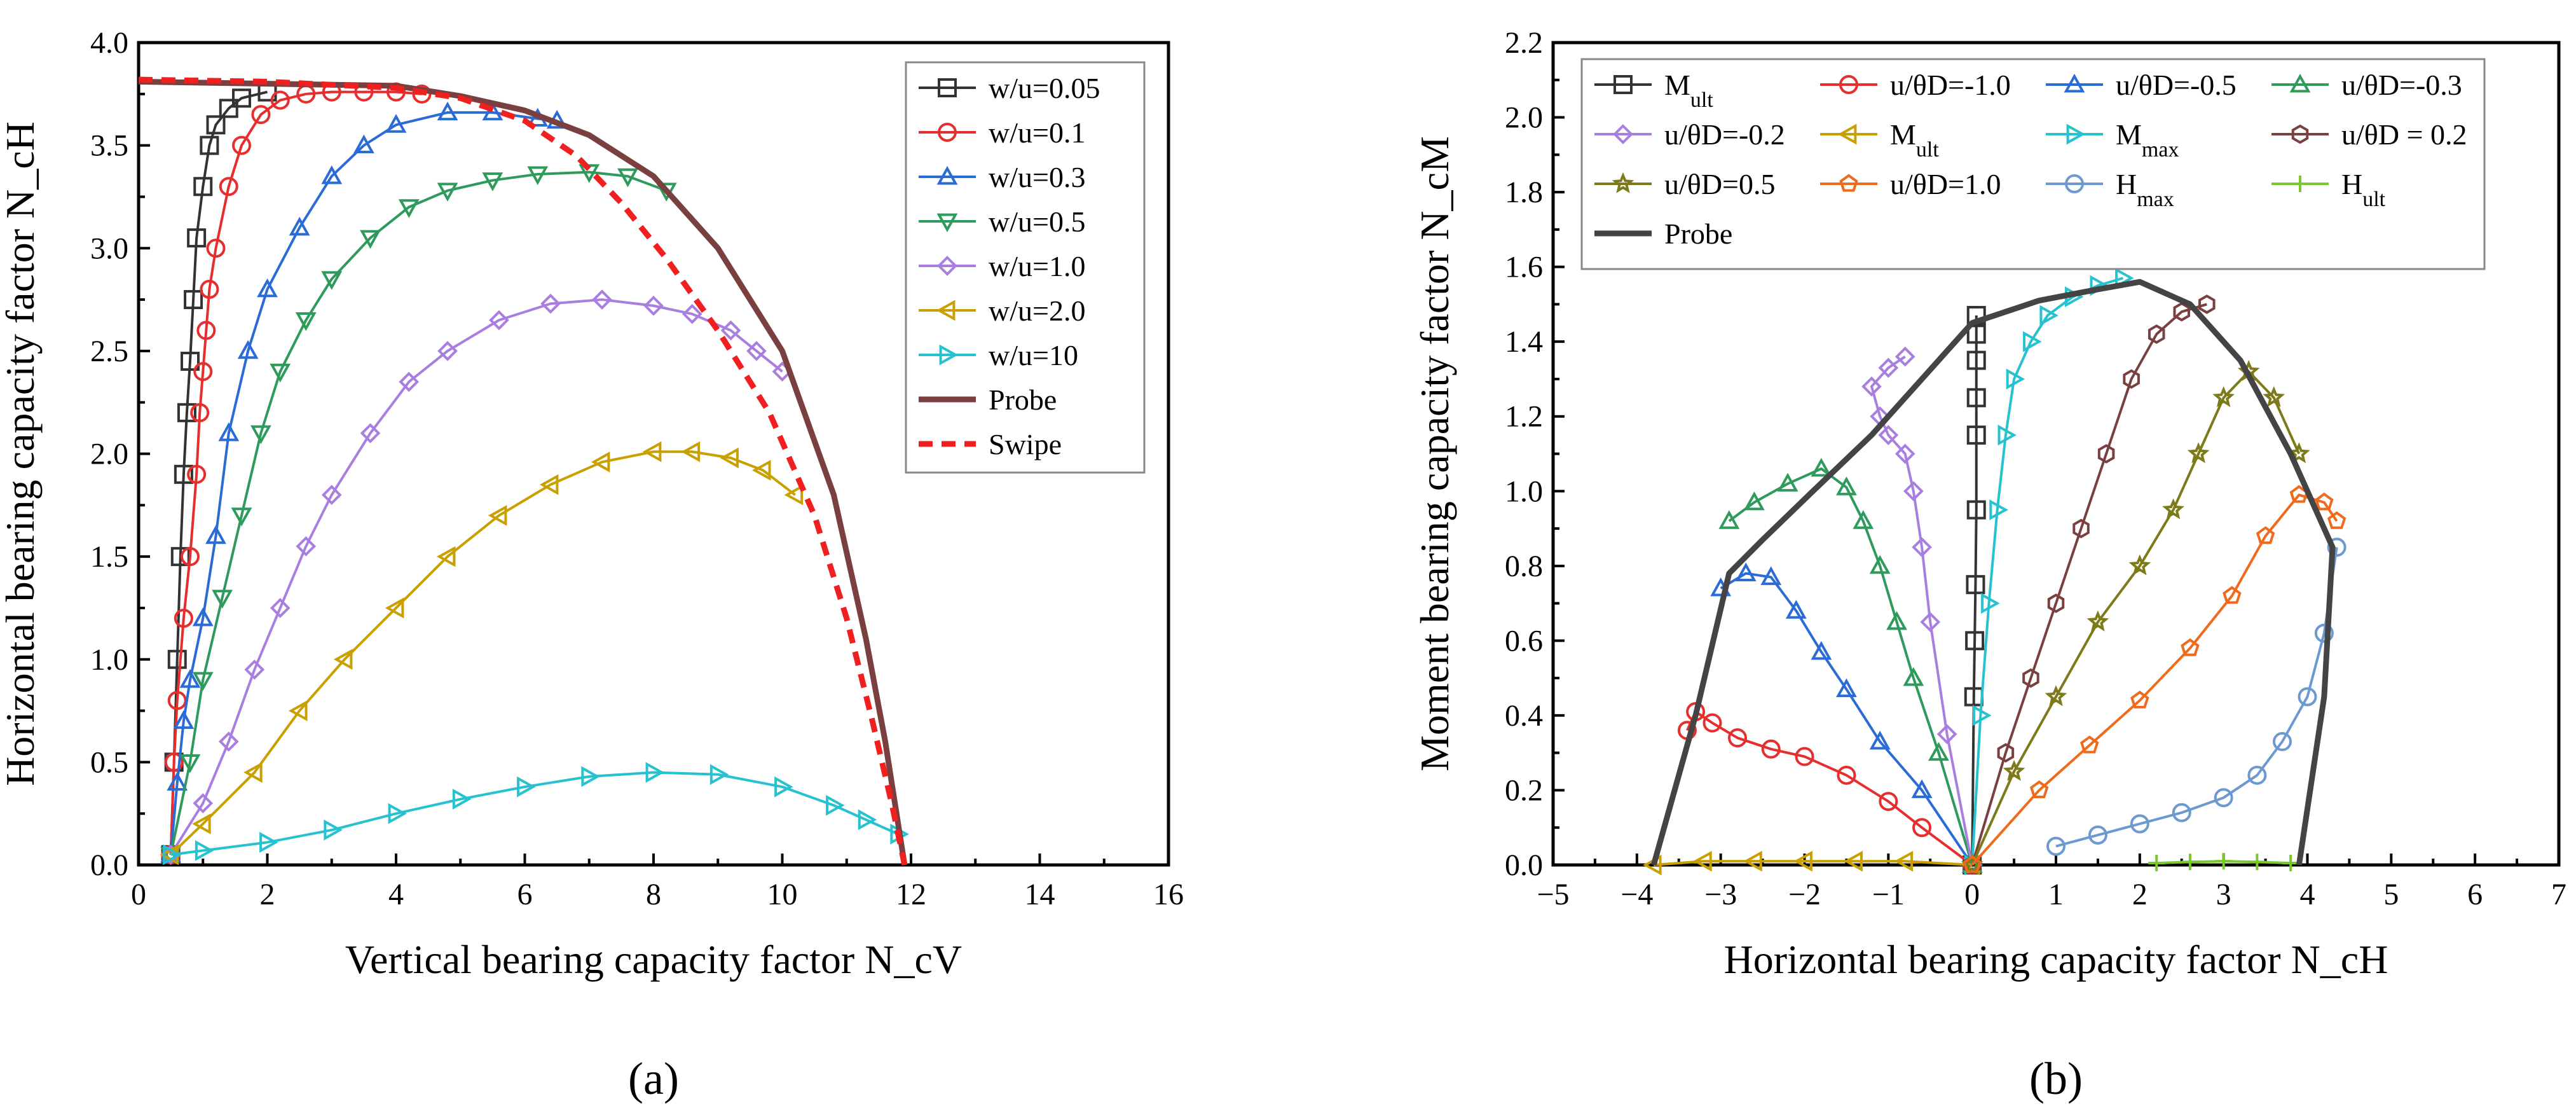 The height and width of the screenshot is (1106, 2576). I want to click on y-tick-label: 2.2, so click(1524, 43).